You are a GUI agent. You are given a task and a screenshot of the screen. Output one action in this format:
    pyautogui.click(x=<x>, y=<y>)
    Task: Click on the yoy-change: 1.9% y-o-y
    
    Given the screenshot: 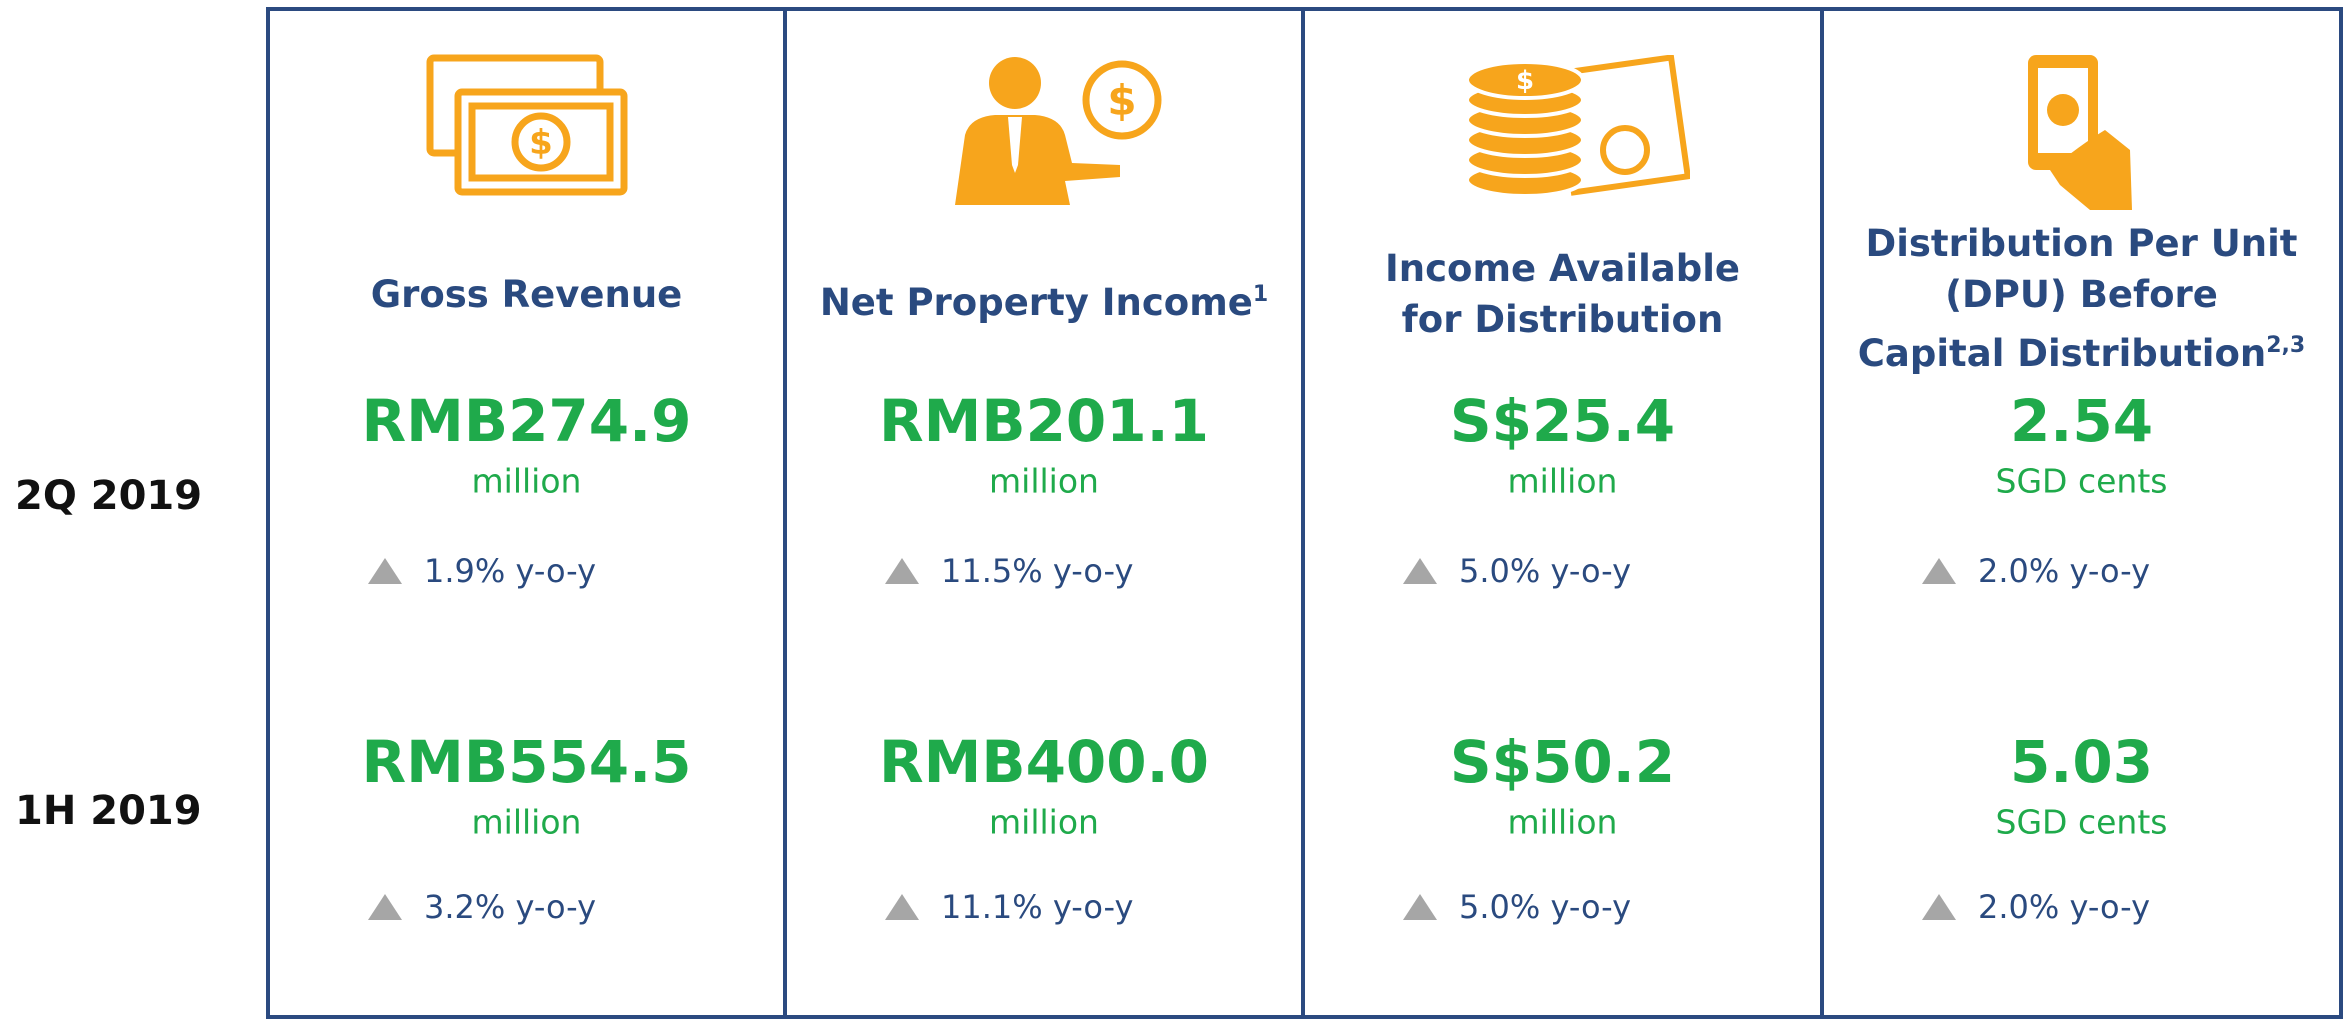 What is the action you would take?
    pyautogui.click(x=510, y=571)
    